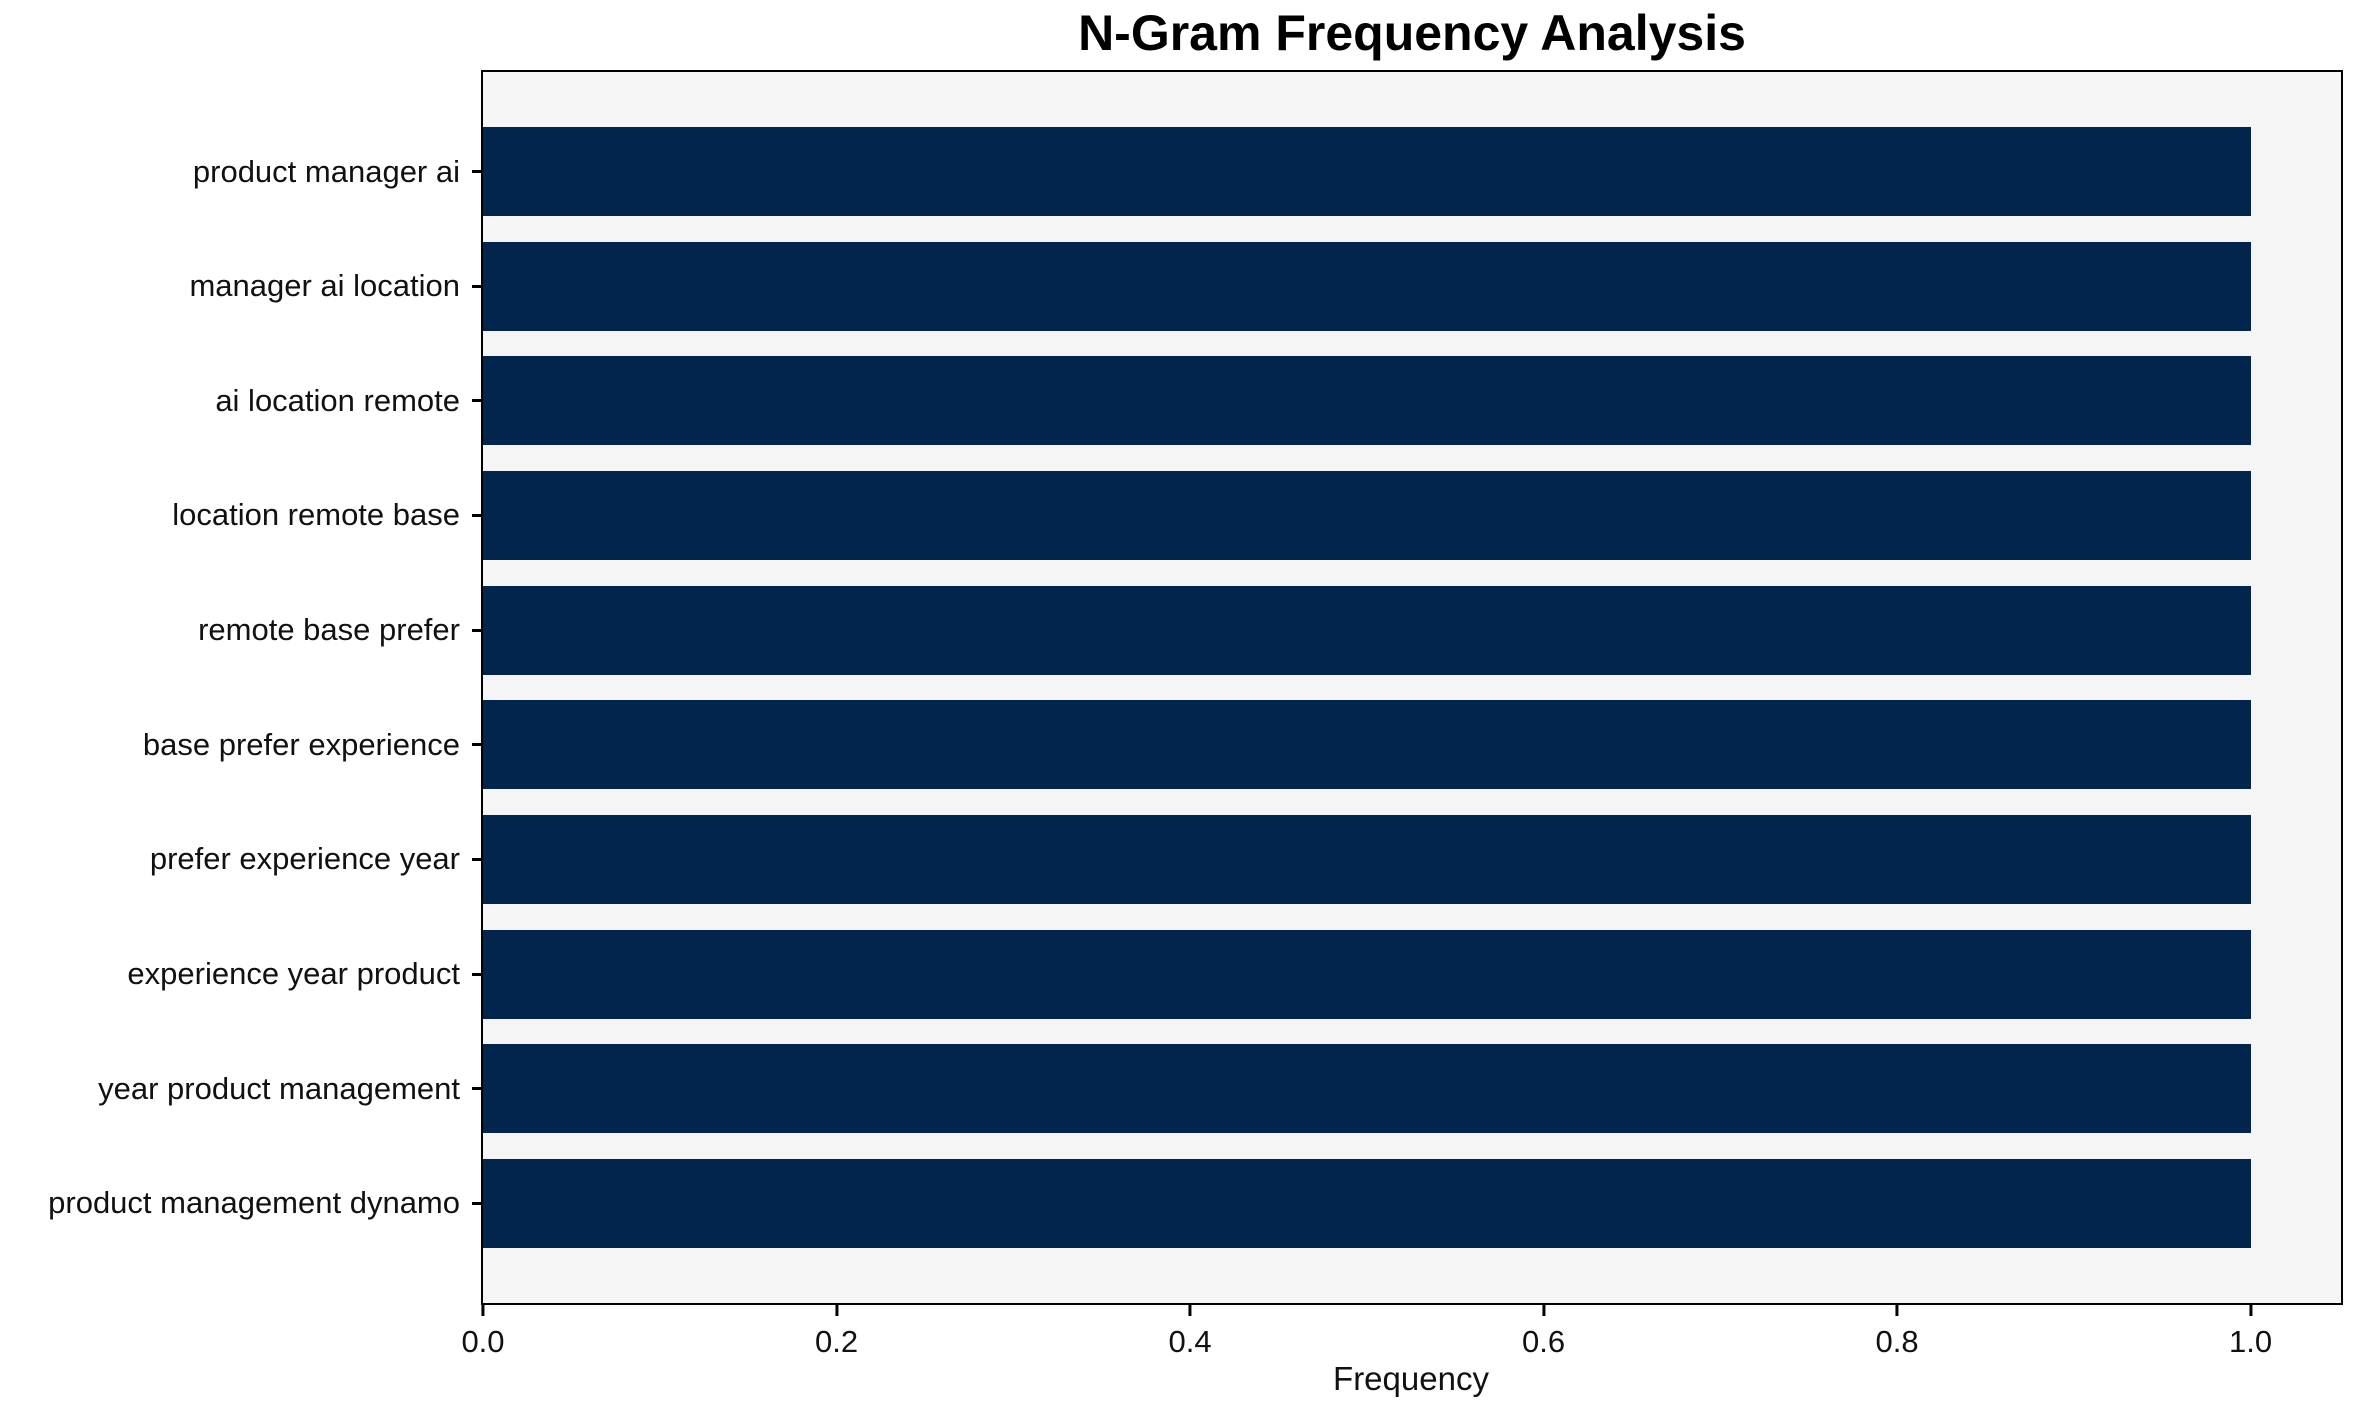  I want to click on y-tick-row: year product management, so click(241, 1088).